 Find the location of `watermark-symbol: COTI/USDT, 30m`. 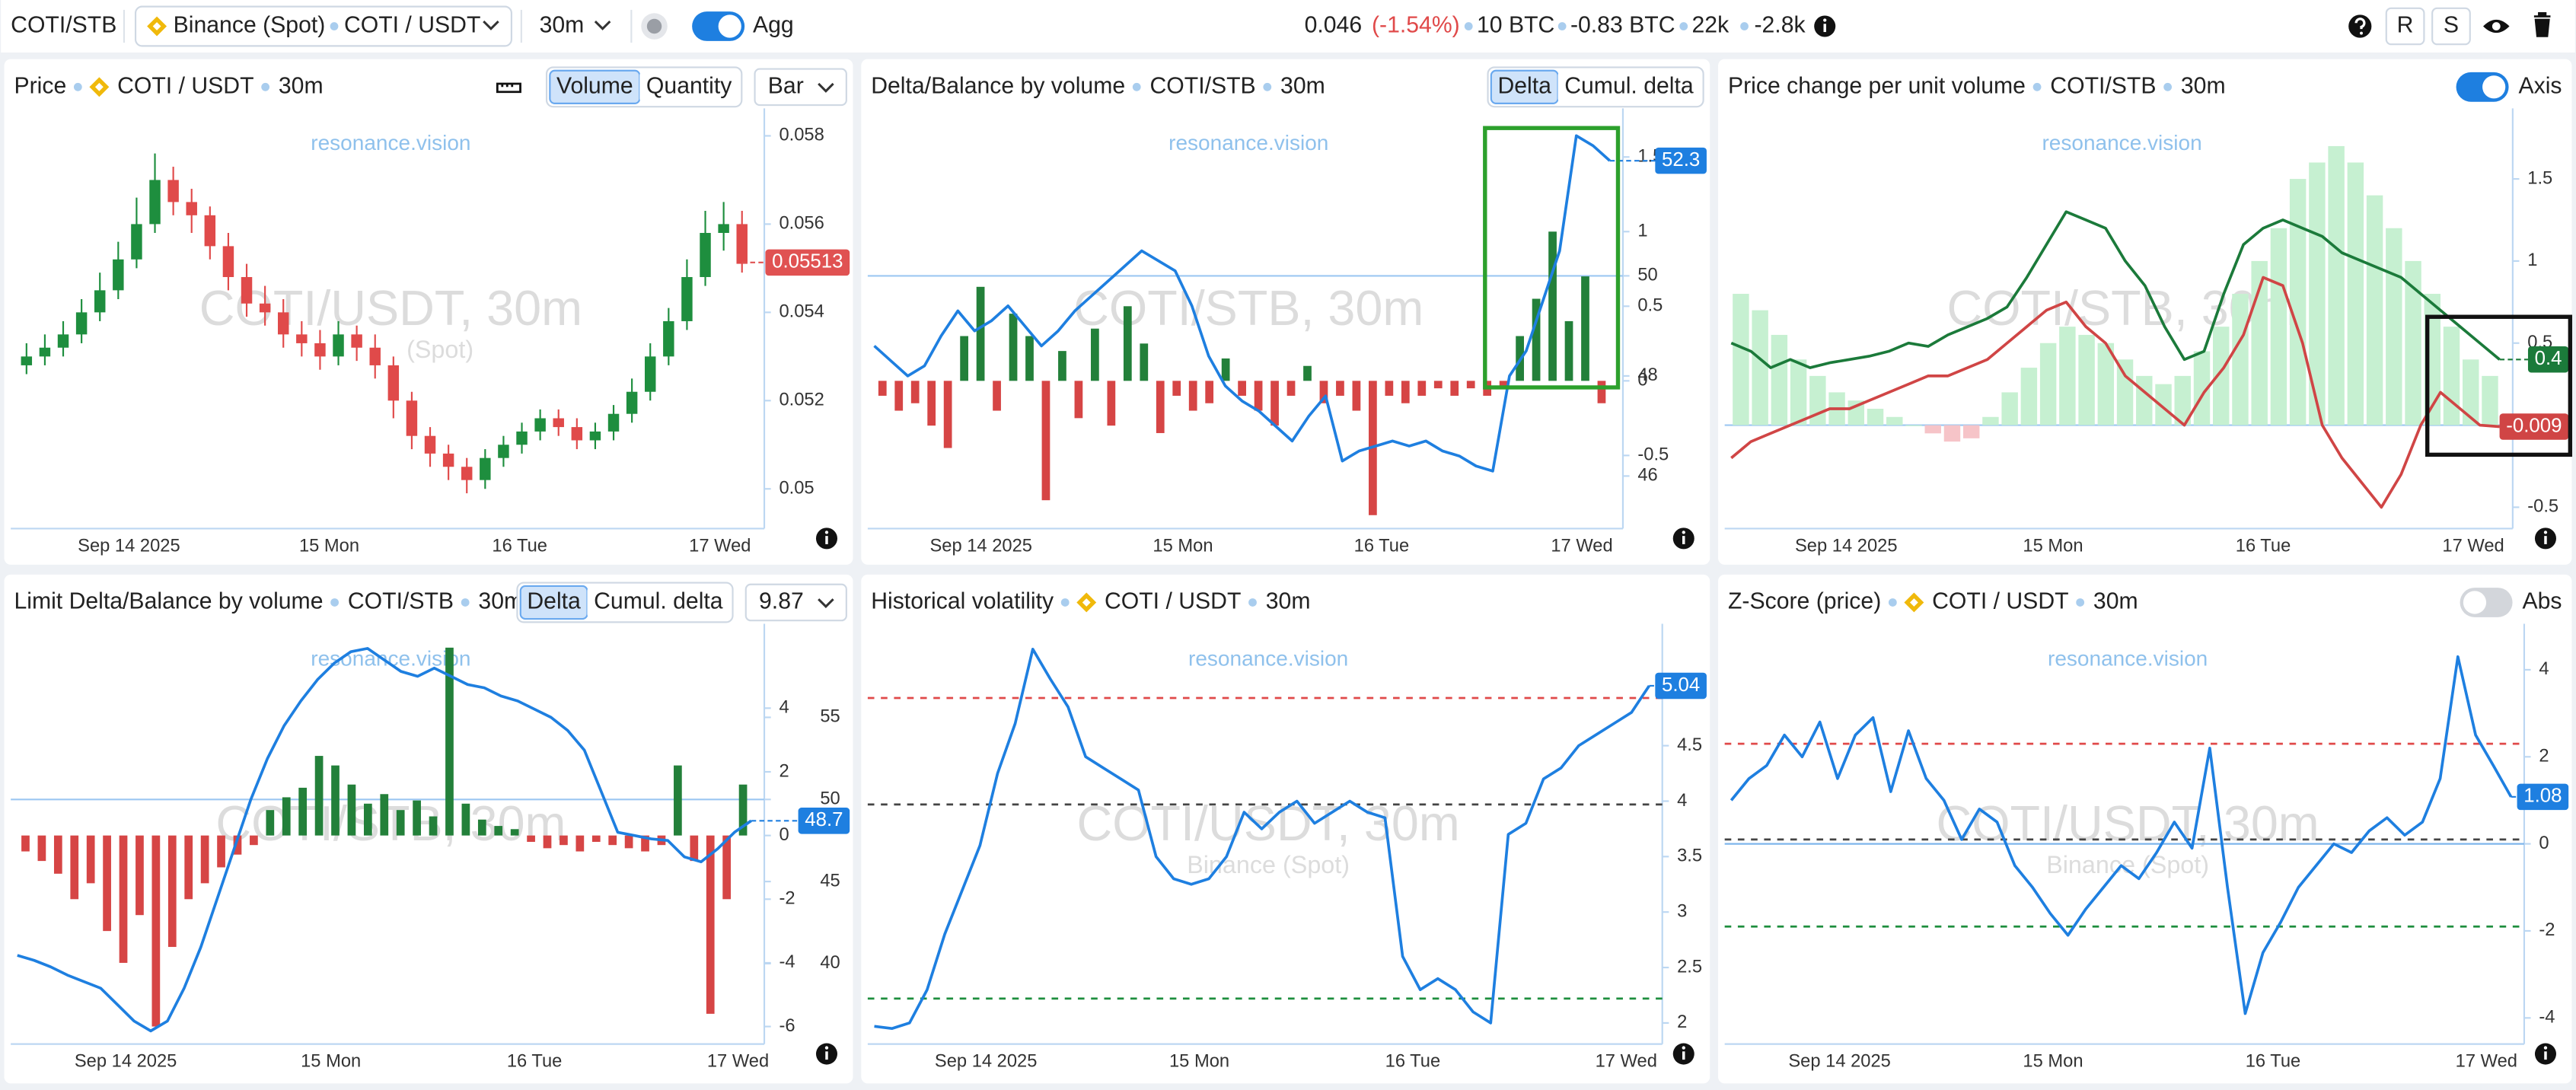

watermark-symbol: COTI/USDT, 30m is located at coordinates (390, 308).